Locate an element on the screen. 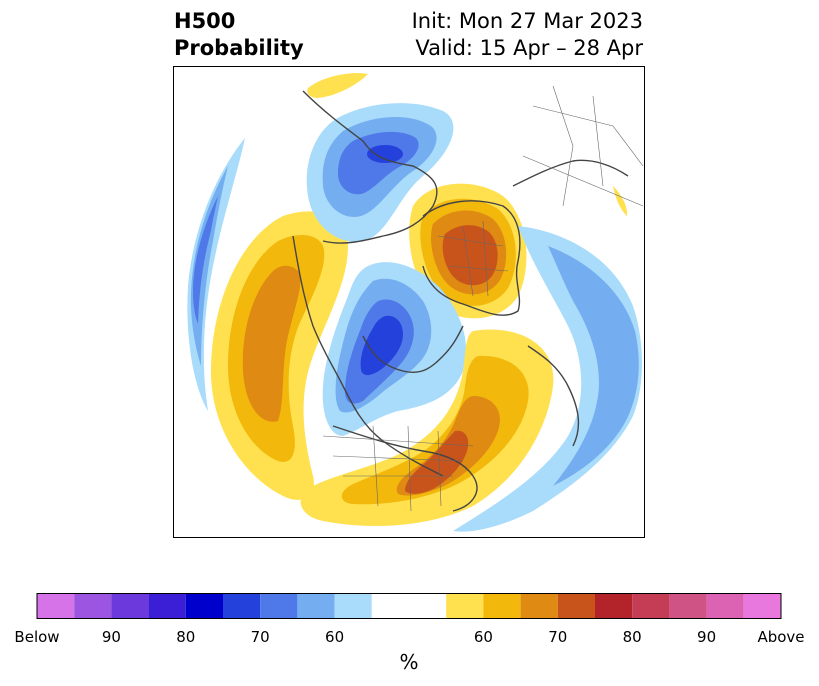  above-anomaly-east-patch is located at coordinates (620, 201).